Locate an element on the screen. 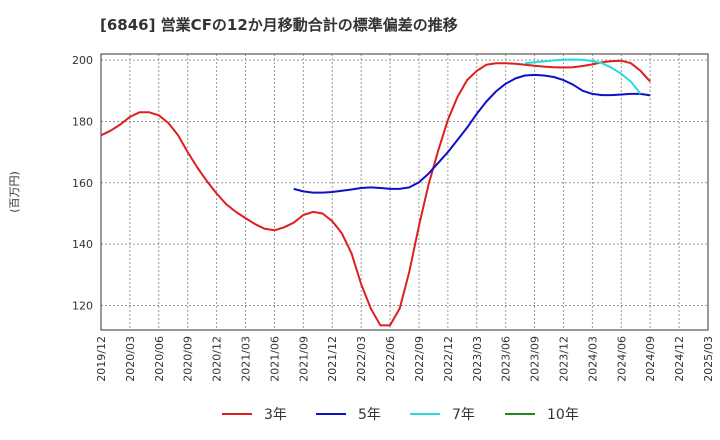 This screenshot has height=440, width=720. legend-label-7年: 7年 is located at coordinates (463, 415).